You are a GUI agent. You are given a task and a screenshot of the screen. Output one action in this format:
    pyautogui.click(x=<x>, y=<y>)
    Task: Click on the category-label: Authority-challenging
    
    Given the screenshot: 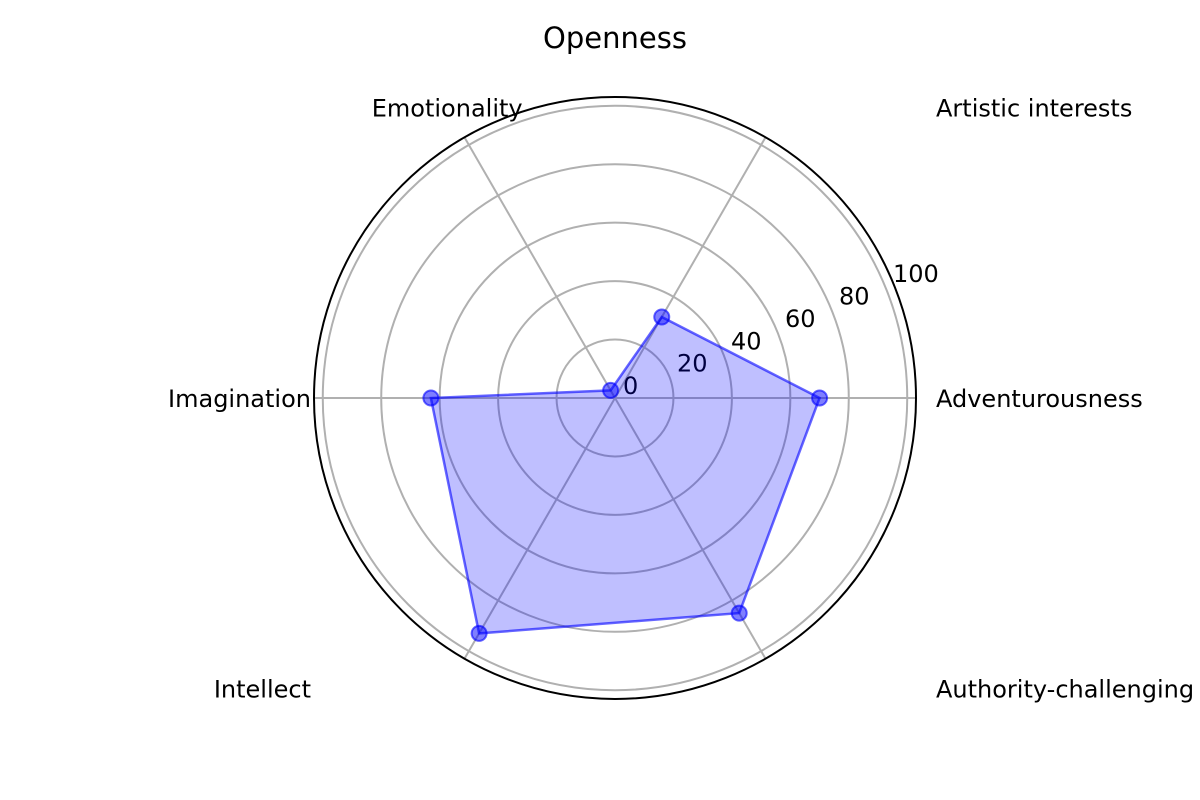 What is the action you would take?
    pyautogui.click(x=1065, y=690)
    